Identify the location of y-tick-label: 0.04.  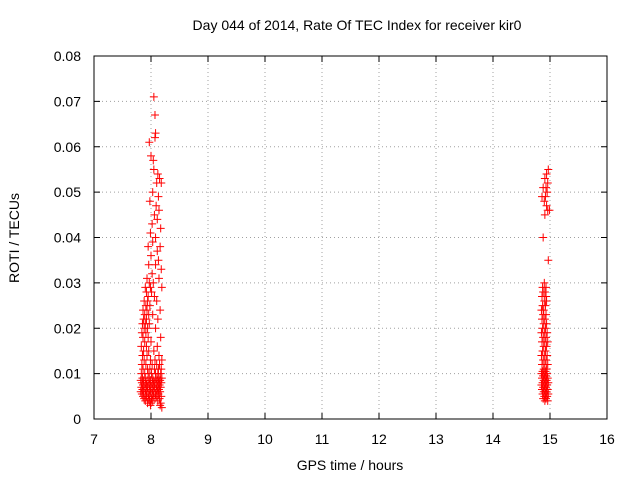
(67, 238).